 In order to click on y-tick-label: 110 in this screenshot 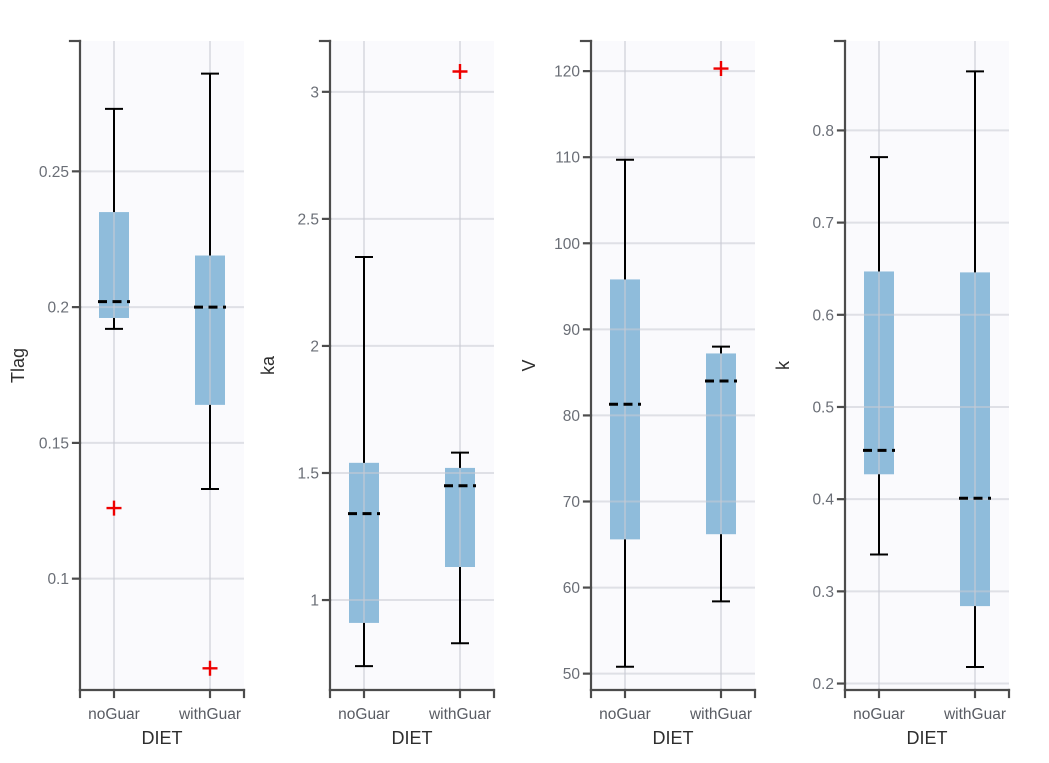, I will do `click(567, 158)`.